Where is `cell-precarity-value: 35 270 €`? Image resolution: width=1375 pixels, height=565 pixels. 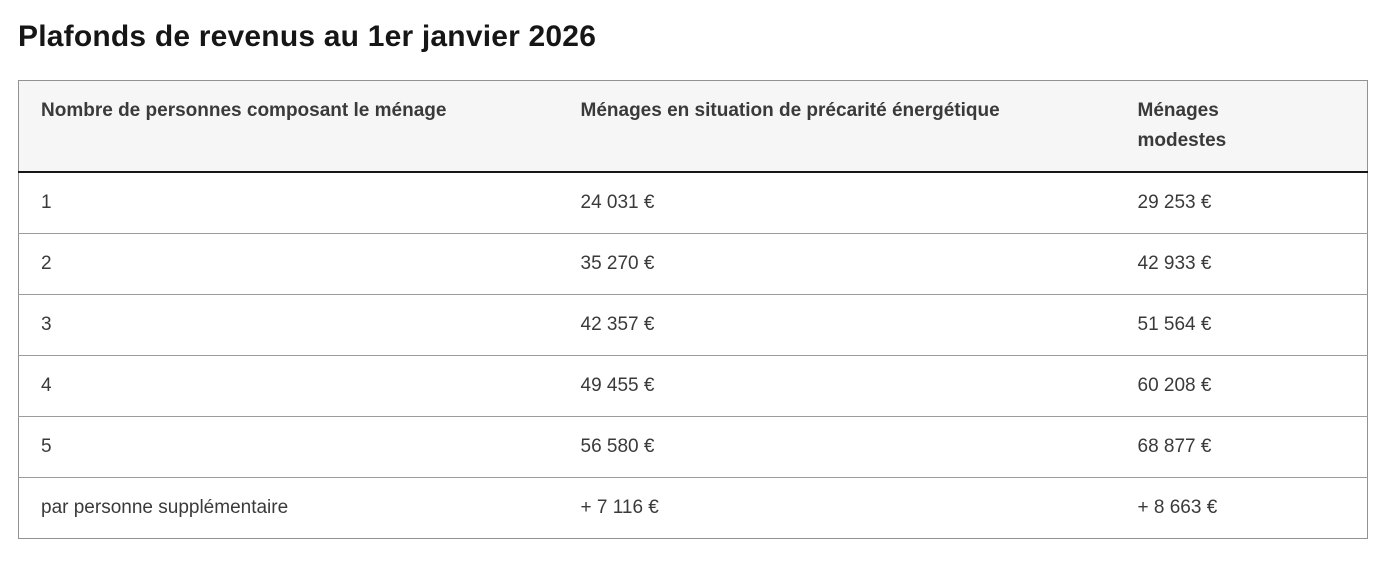 cell-precarity-value: 35 270 € is located at coordinates (837, 264).